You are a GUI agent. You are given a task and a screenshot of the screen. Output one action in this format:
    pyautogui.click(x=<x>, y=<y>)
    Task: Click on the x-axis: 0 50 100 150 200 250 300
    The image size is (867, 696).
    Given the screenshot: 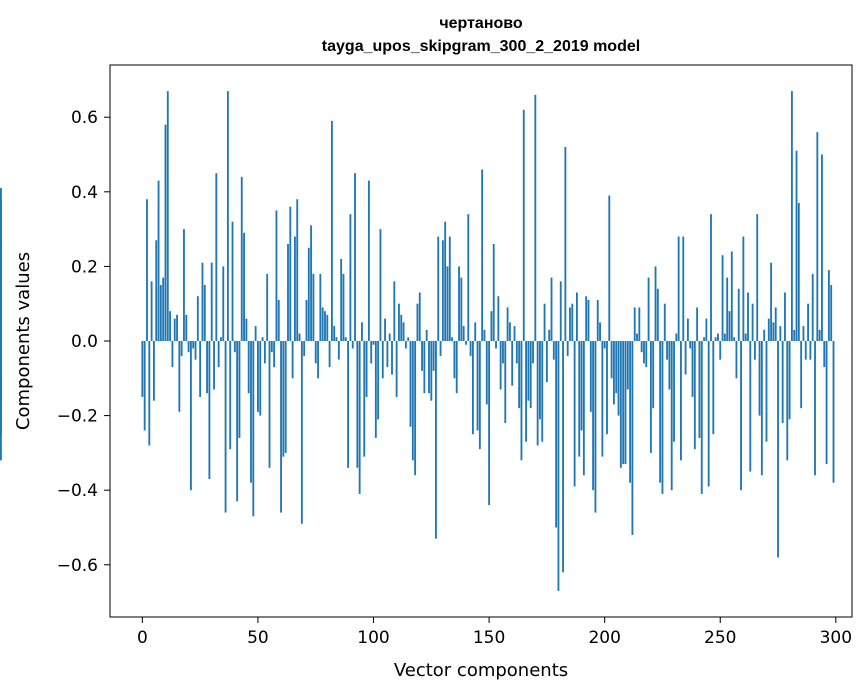 What is the action you would take?
    pyautogui.click(x=494, y=632)
    